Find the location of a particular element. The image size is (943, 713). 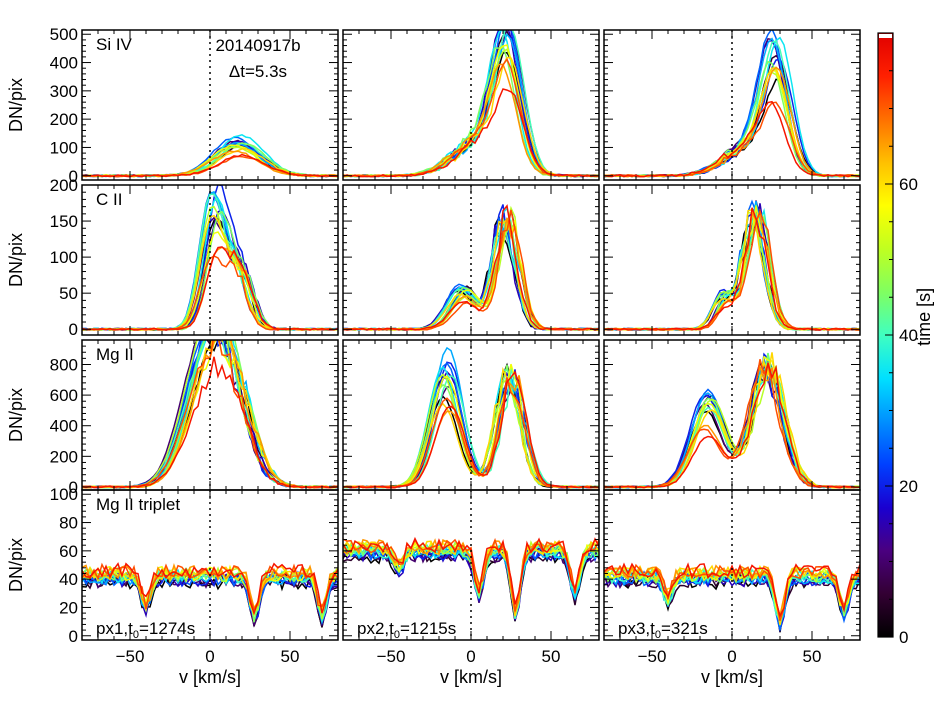

panel-r3-c0 is located at coordinates (210, 565).